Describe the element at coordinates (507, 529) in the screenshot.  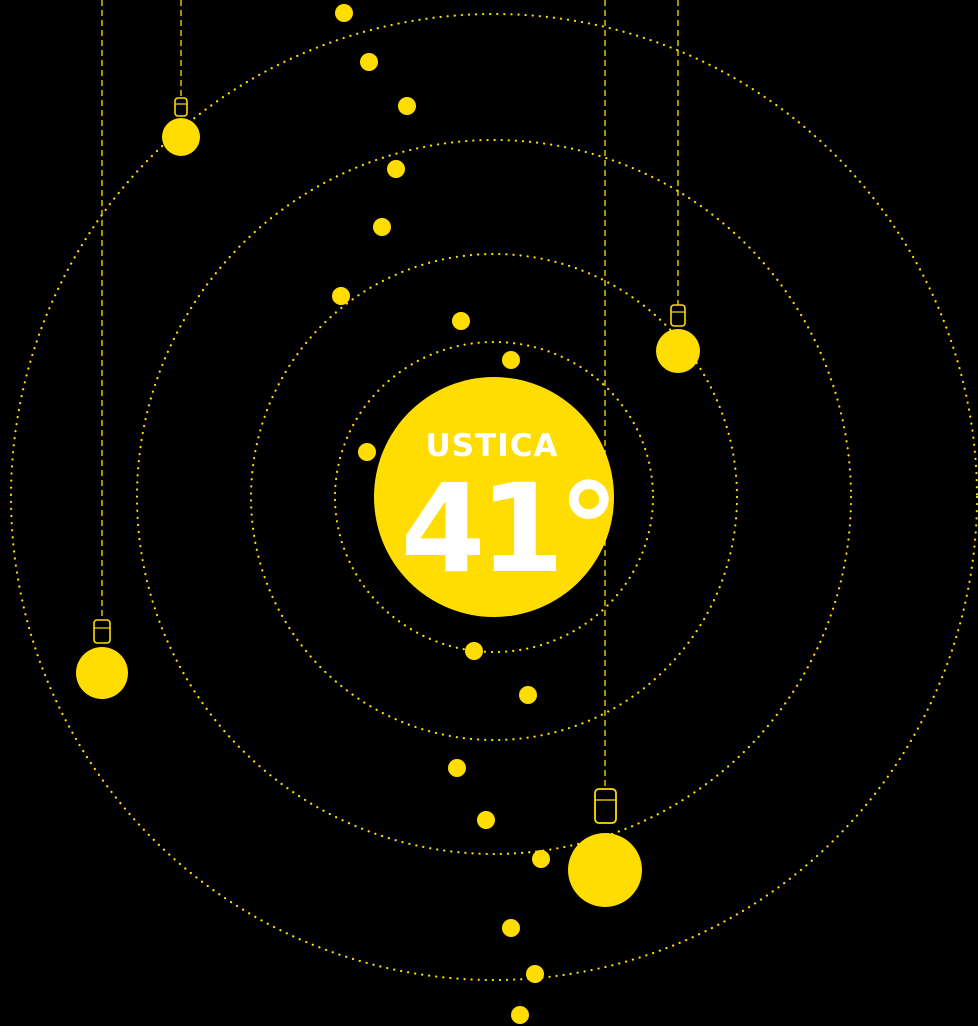
I see `title-number: 41°` at that location.